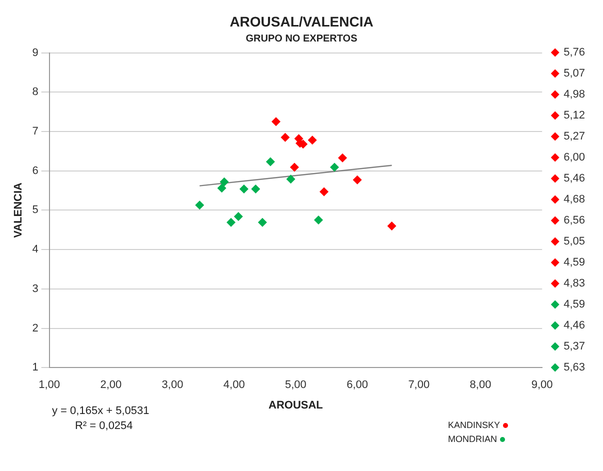 This screenshot has height=471, width=603. I want to click on legend-label: 4,46, so click(575, 326).